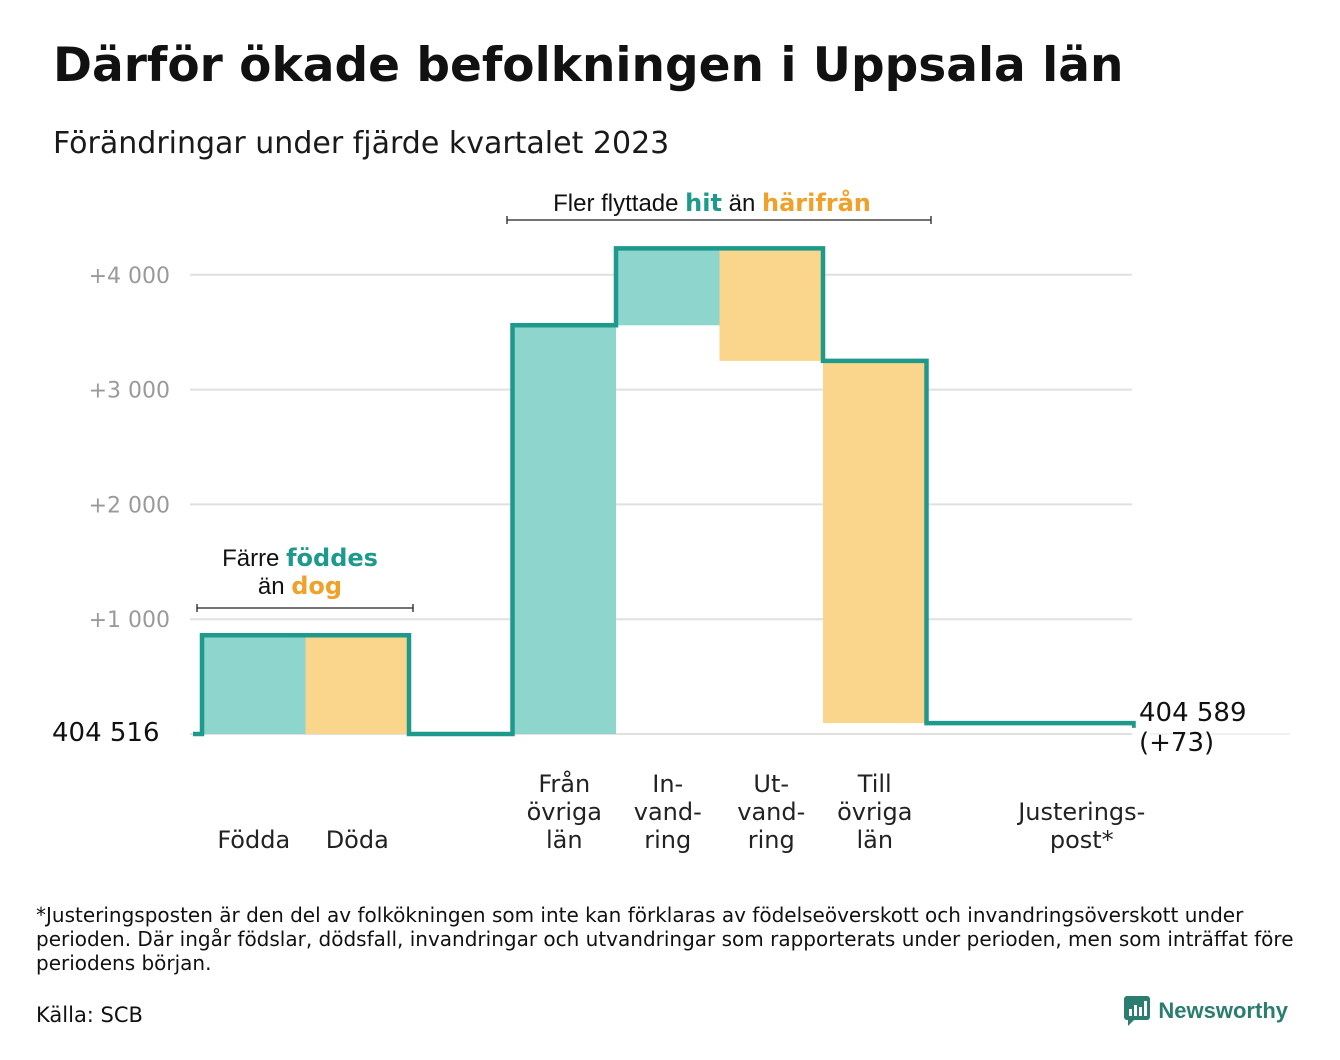  What do you see at coordinates (129, 620) in the screenshot?
I see `y-tick-label: +1 000` at bounding box center [129, 620].